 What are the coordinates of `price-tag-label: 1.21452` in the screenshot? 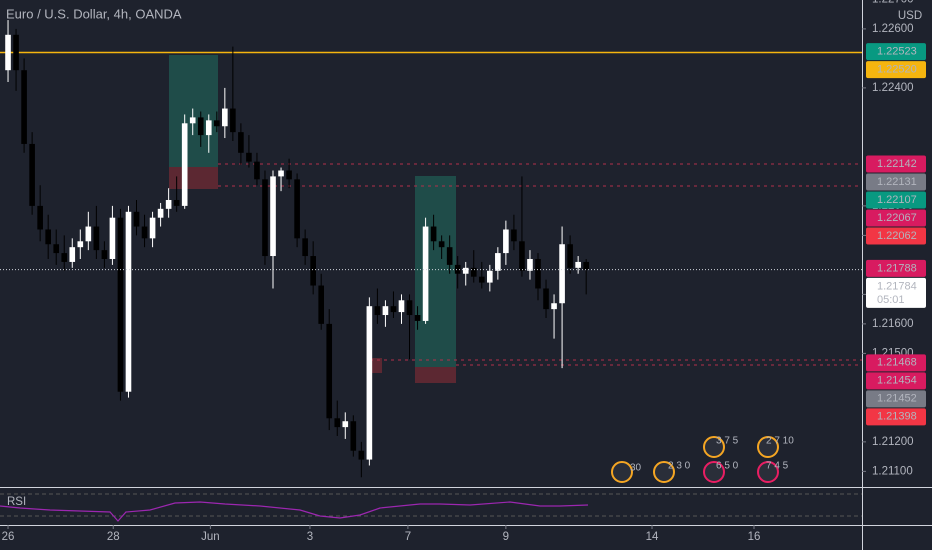 It's located at (897, 399).